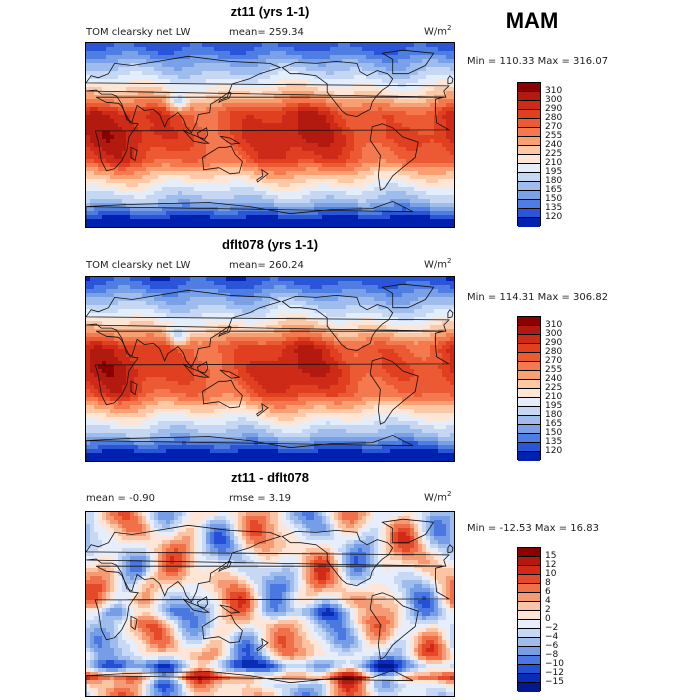  I want to click on panel3-title: zt11 - dflt078, so click(270, 477).